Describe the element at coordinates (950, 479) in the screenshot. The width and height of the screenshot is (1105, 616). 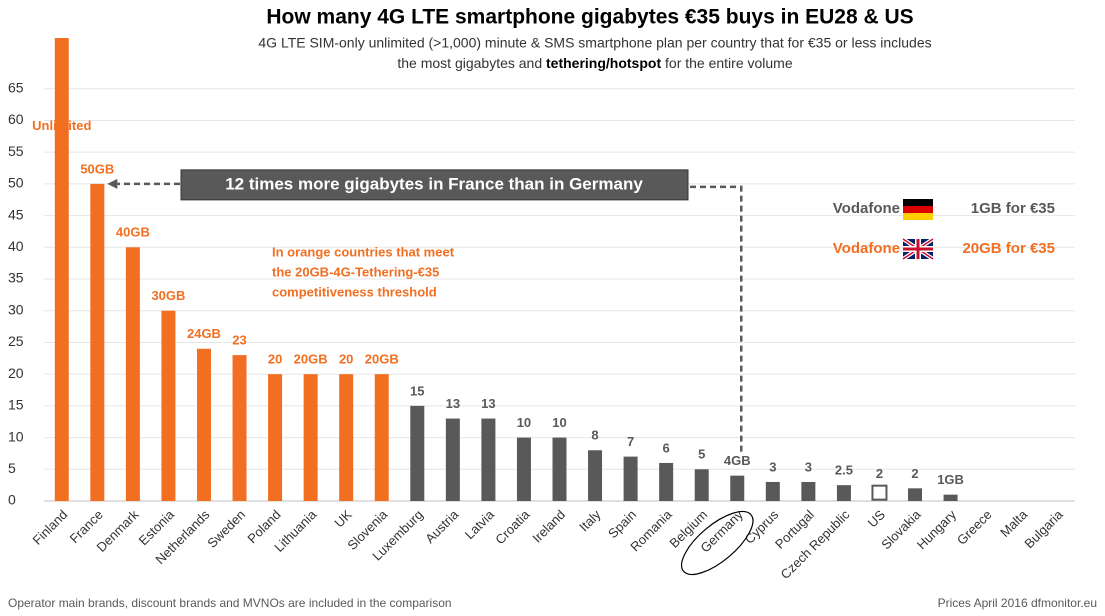
I see `data-label: 1GB` at that location.